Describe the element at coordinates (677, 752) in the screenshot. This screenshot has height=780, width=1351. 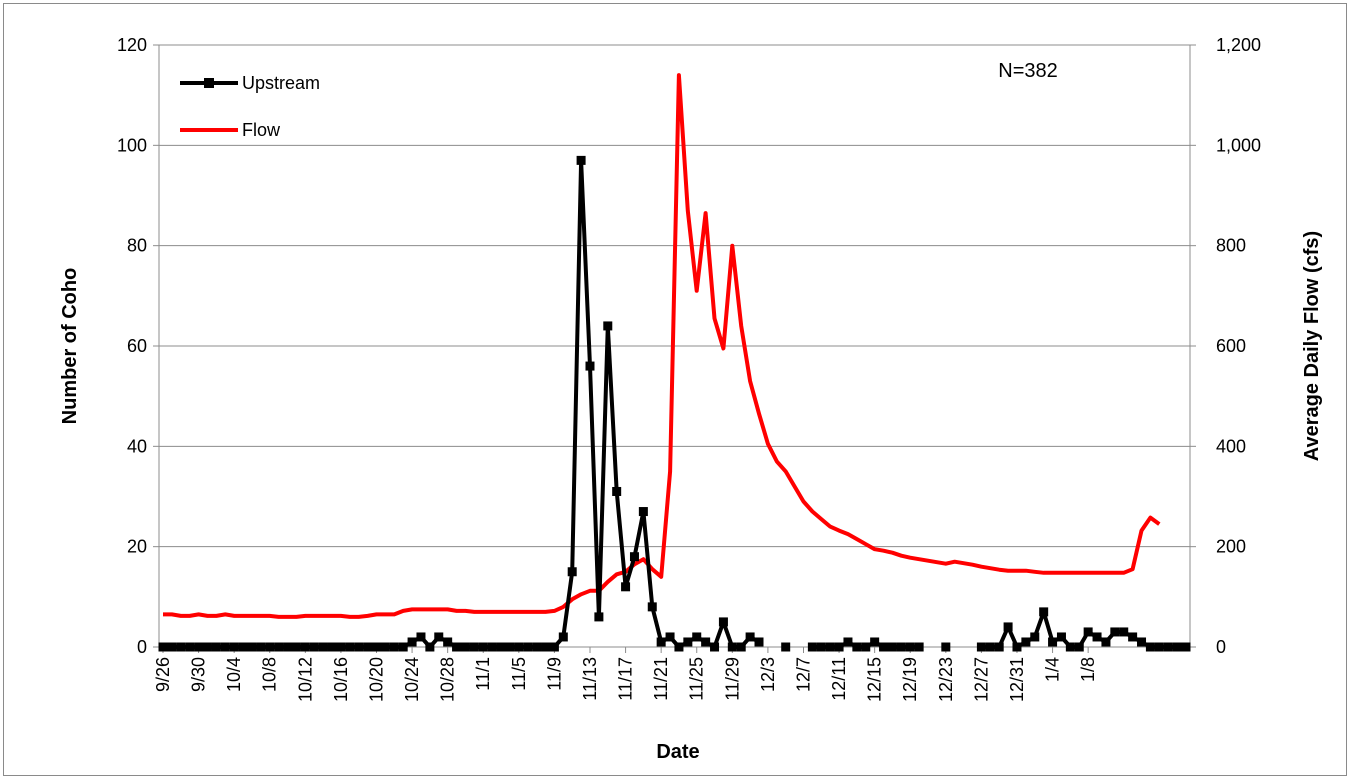
I see `x-axis-title: Date` at that location.